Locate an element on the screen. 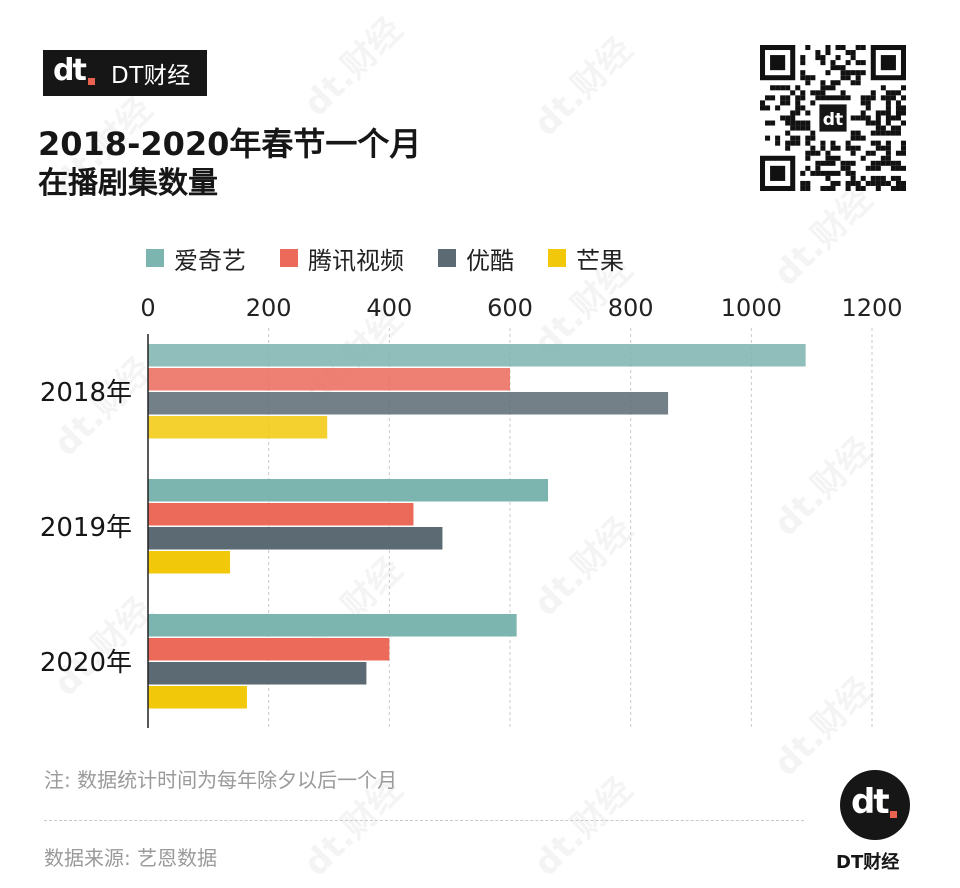 The height and width of the screenshot is (888, 960). category-label: 2018年 is located at coordinates (86, 393).